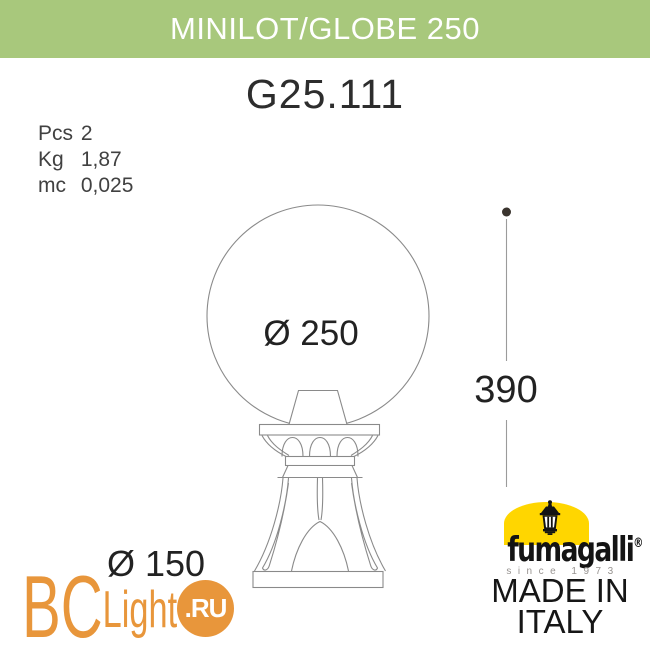 The image size is (650, 650). What do you see at coordinates (325, 94) in the screenshot?
I see `model-code: G25.111` at bounding box center [325, 94].